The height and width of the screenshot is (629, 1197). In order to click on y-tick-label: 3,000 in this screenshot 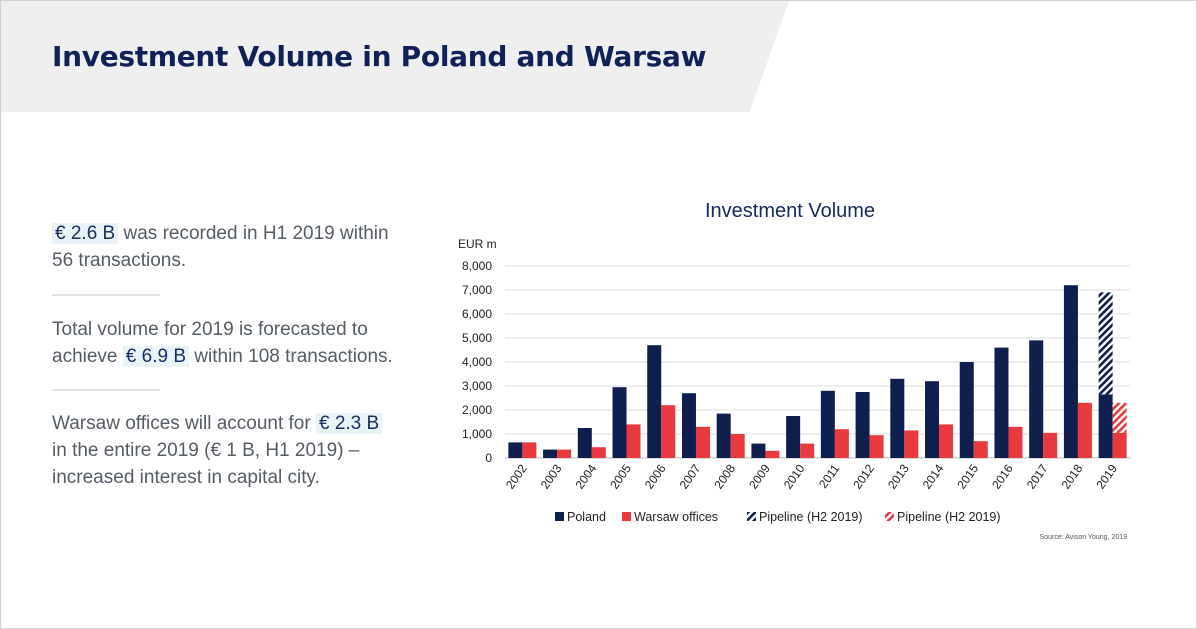, I will do `click(477, 386)`.